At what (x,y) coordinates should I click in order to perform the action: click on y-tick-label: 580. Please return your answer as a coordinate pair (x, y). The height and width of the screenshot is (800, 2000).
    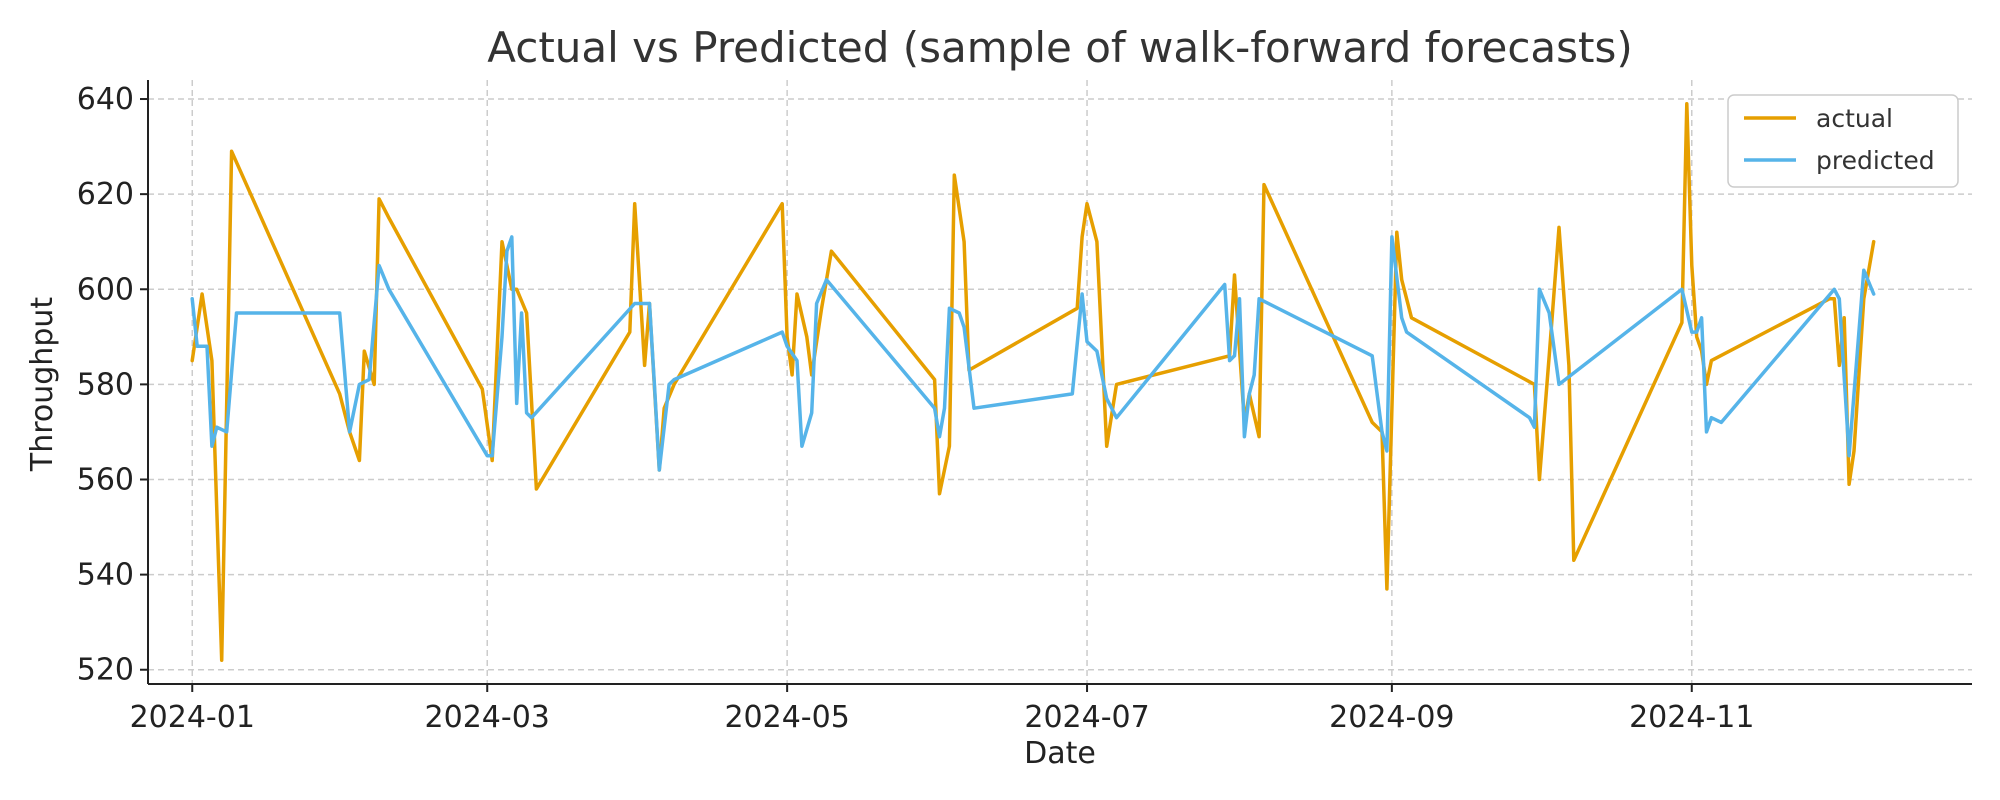
    Looking at the image, I should click on (105, 384).